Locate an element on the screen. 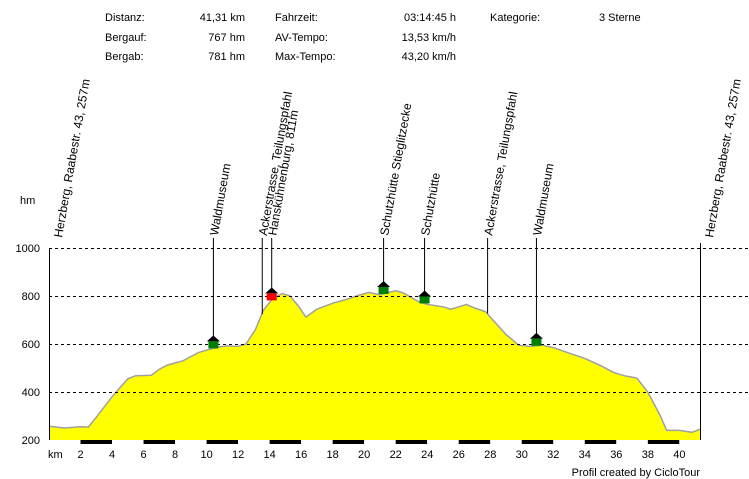  kategorie-value: 3 Sterne is located at coordinates (620, 18).